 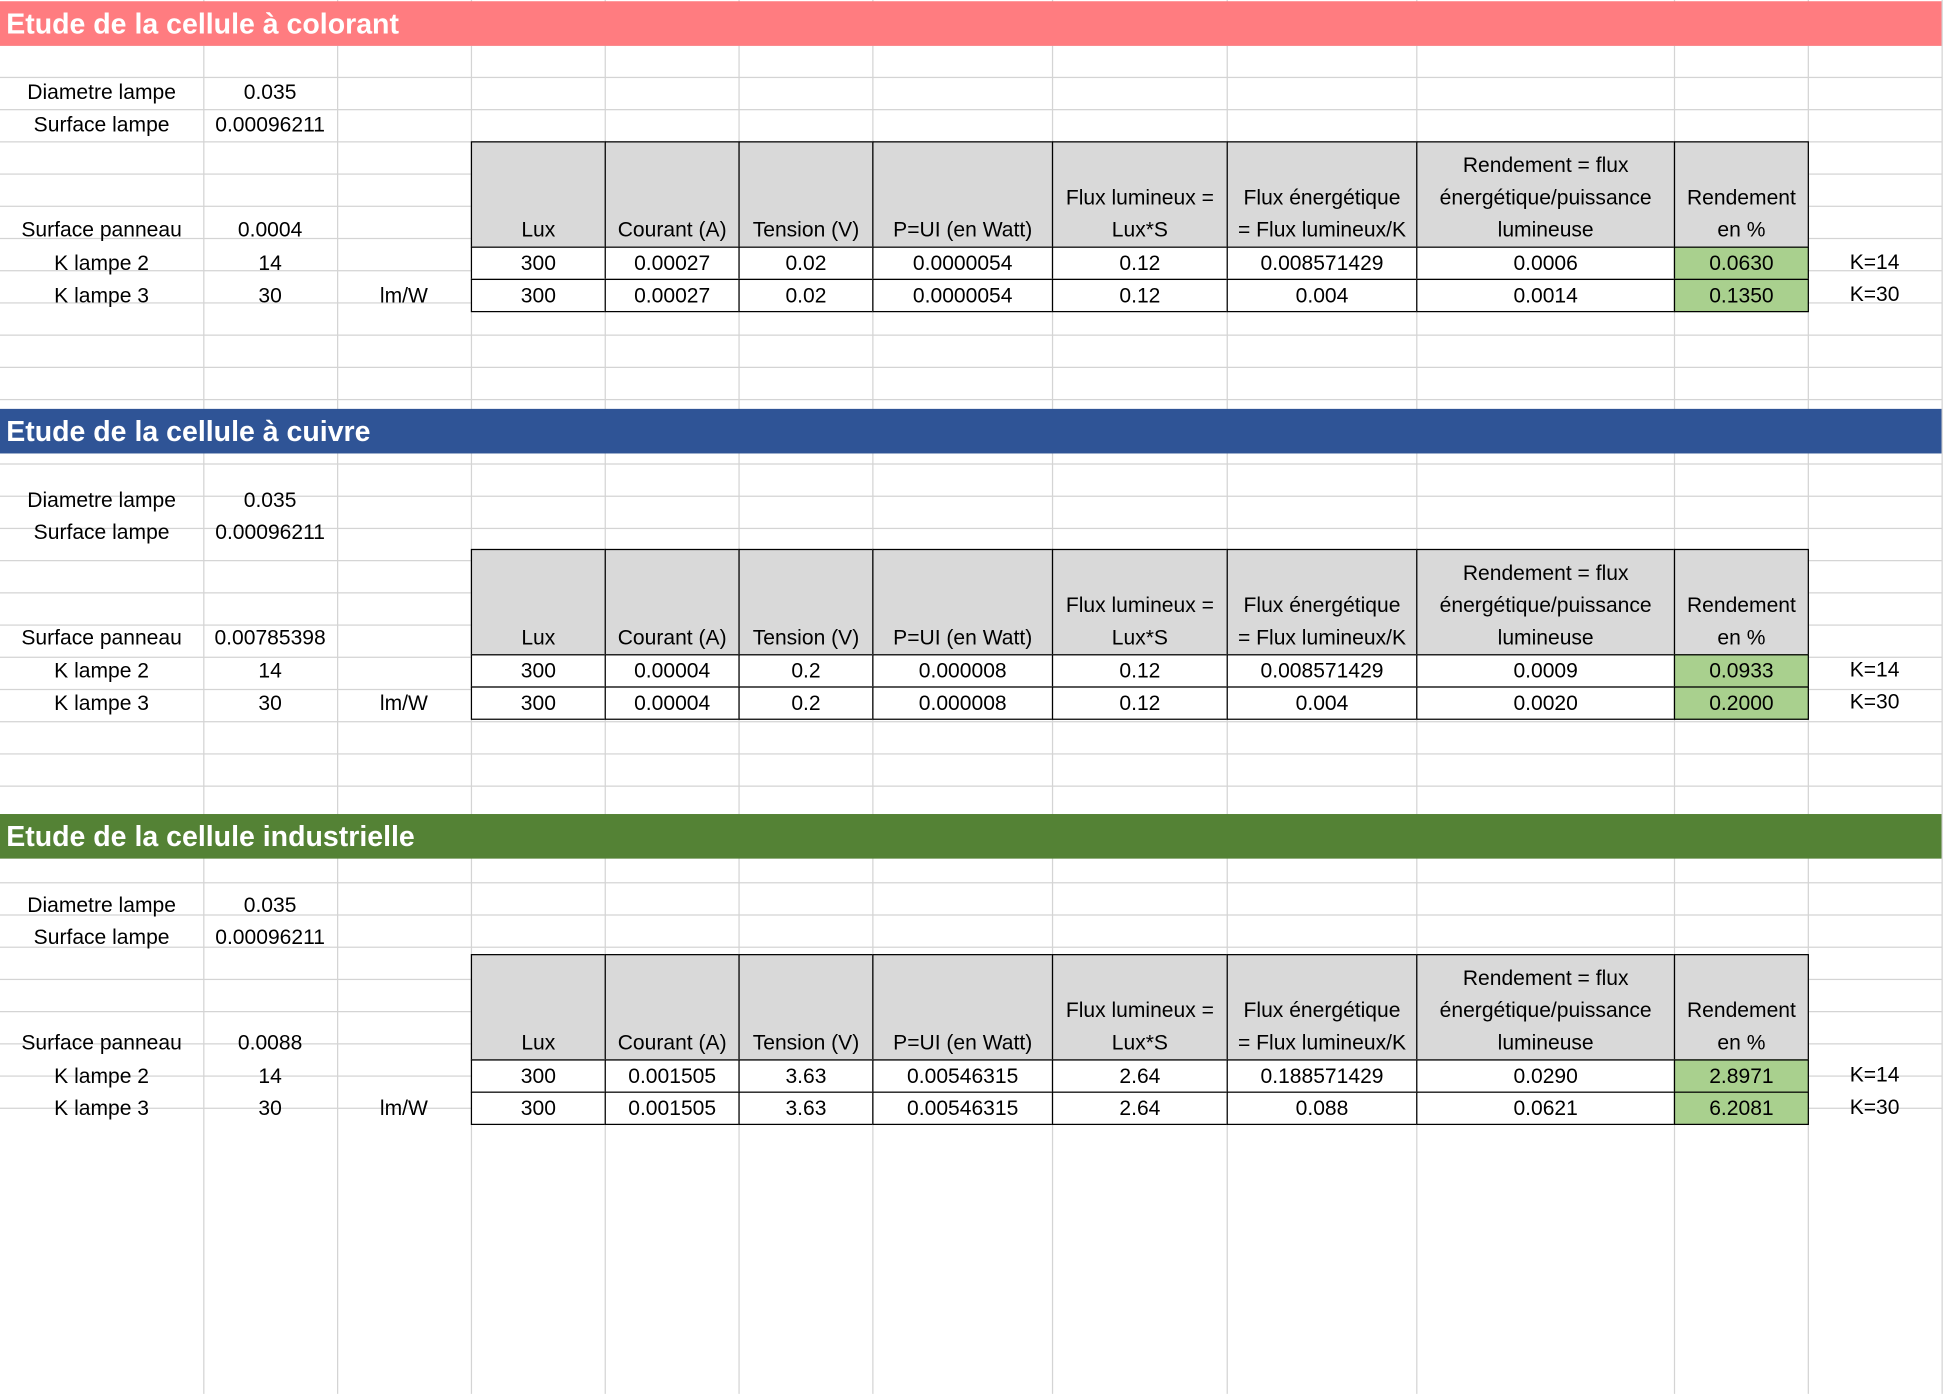 I want to click on header-text: Flux énergétique, so click(x=1322, y=197).